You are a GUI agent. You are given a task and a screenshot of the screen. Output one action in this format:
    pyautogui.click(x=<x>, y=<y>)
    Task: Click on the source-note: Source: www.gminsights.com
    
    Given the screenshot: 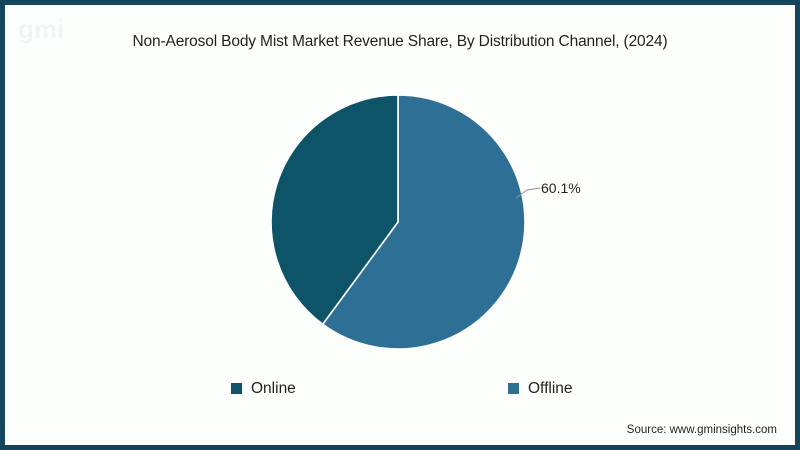 What is the action you would take?
    pyautogui.click(x=701, y=430)
    